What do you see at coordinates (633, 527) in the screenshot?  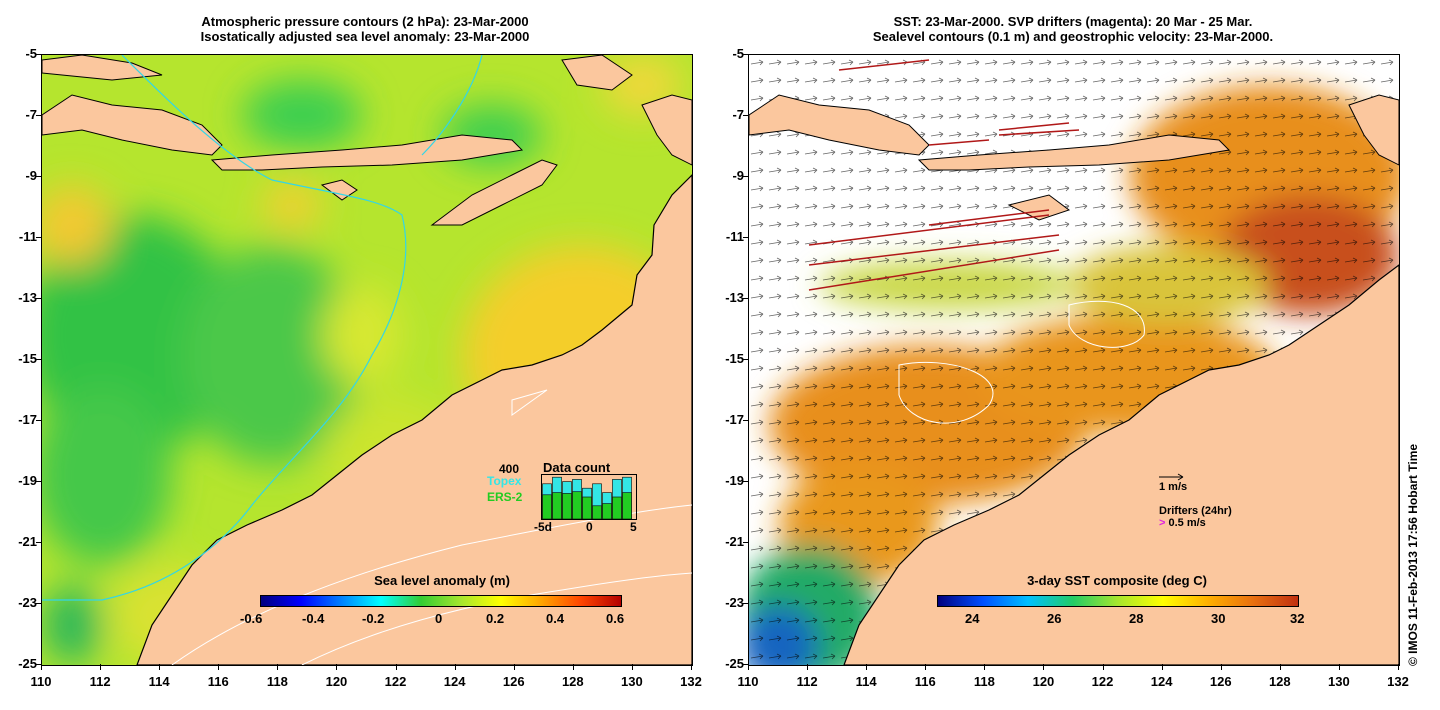 I see `data-count-axis-right: 5` at bounding box center [633, 527].